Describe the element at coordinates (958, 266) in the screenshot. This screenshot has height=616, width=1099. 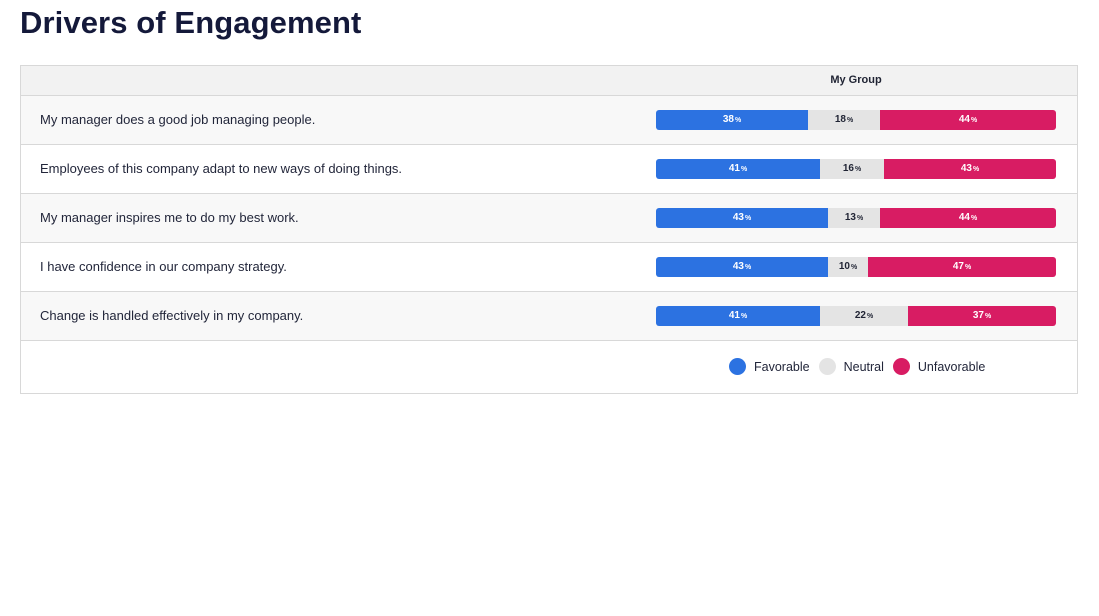
I see `unfavorable-value: 47` at that location.